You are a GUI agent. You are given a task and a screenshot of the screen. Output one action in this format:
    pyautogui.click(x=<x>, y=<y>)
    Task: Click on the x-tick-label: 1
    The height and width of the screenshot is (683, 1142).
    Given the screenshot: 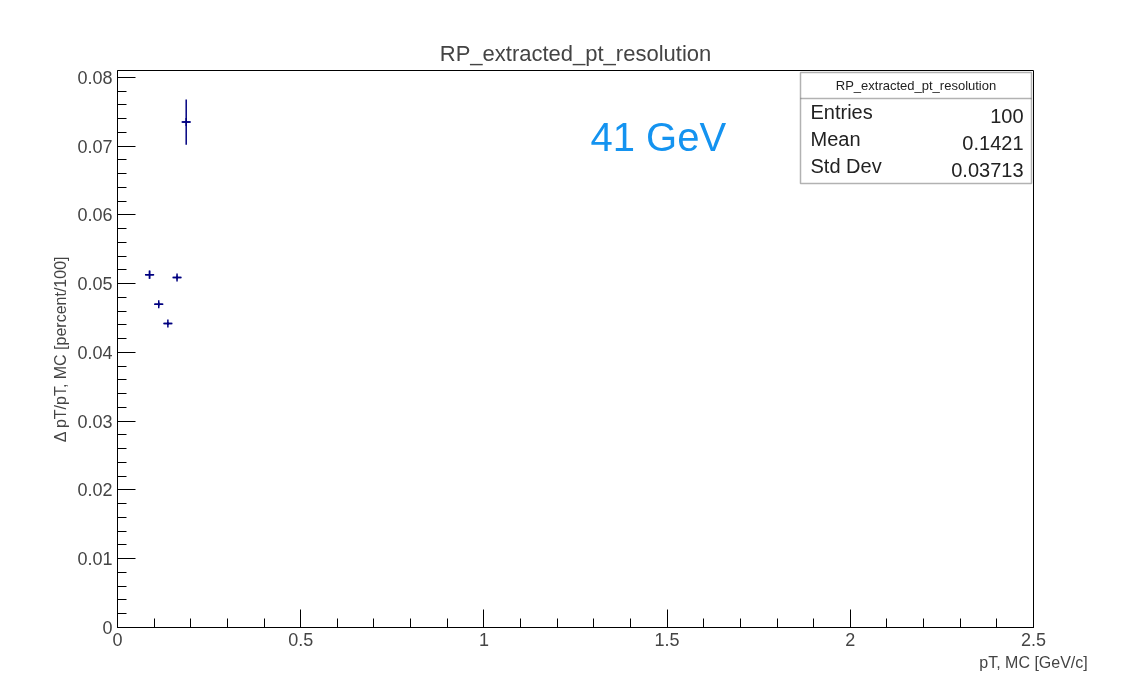 What is the action you would take?
    pyautogui.click(x=483, y=639)
    